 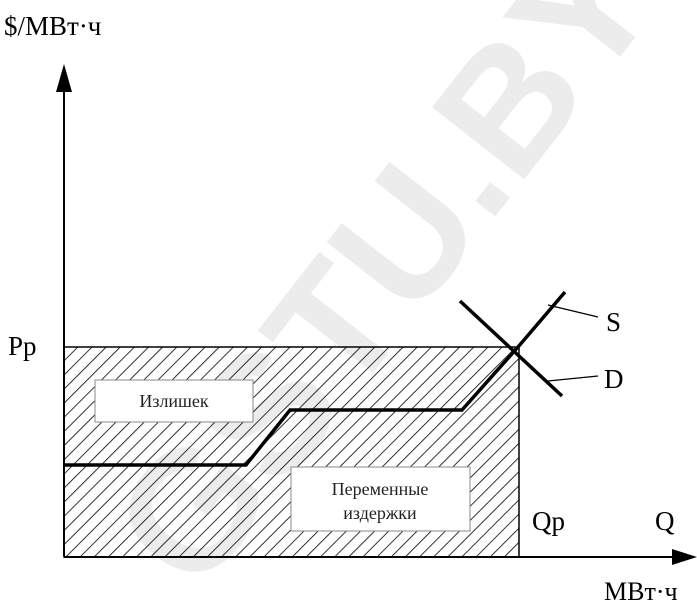 I want to click on x-axis-arrow-icon, so click(x=684, y=557).